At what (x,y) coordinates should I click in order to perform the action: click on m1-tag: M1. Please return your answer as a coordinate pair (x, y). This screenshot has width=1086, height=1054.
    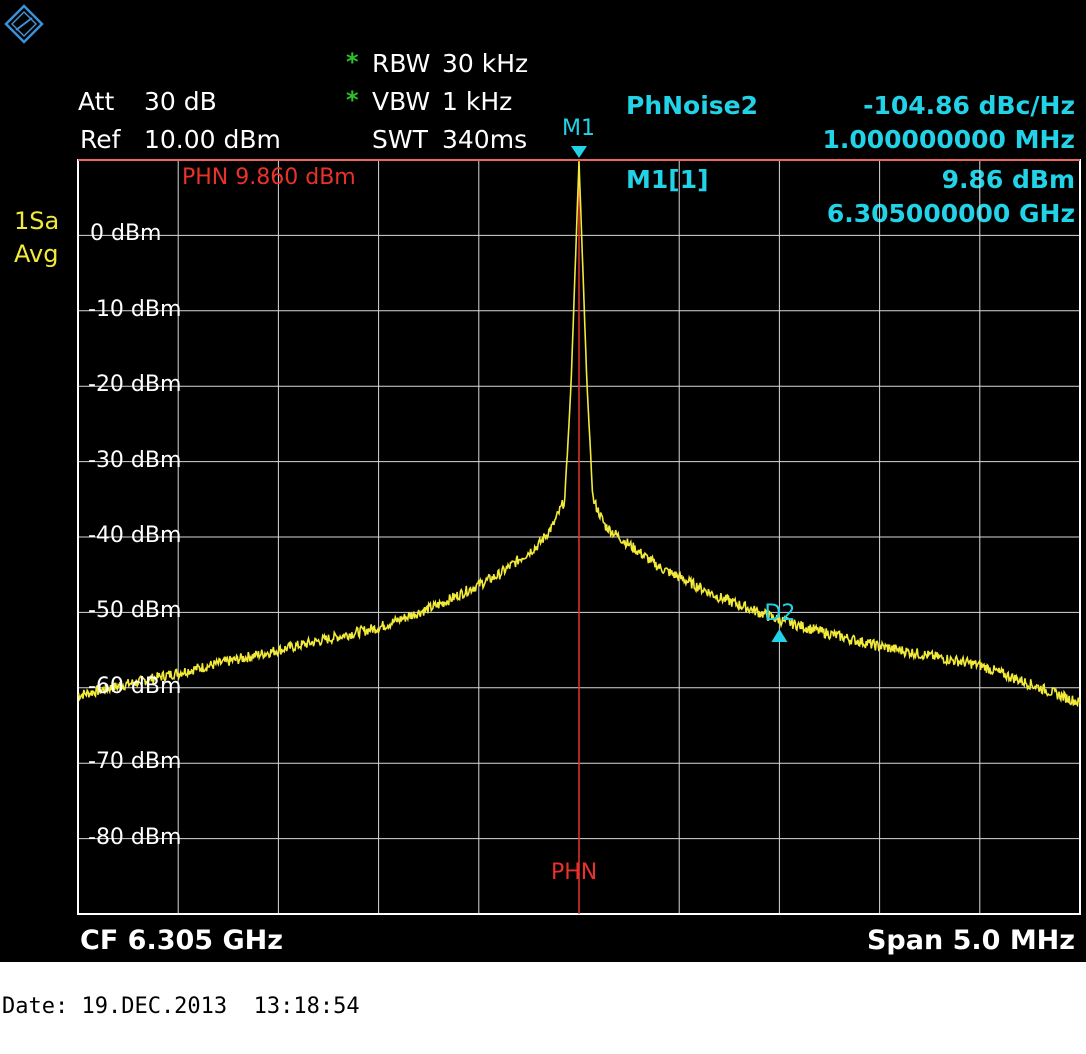
    Looking at the image, I should click on (578, 128).